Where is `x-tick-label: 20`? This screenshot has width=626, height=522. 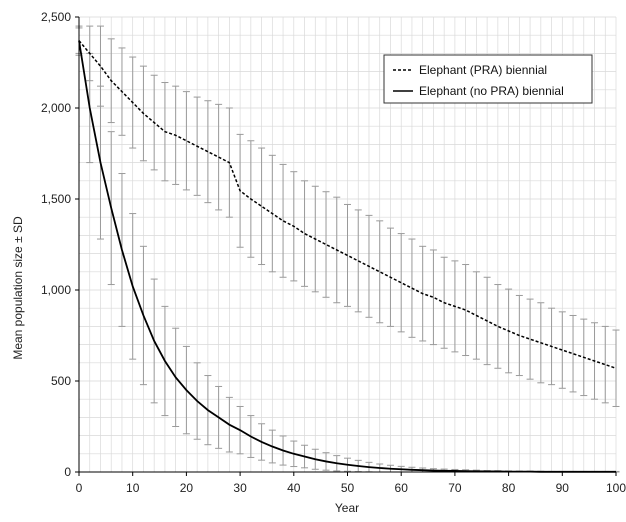
x-tick-label: 20 is located at coordinates (187, 488).